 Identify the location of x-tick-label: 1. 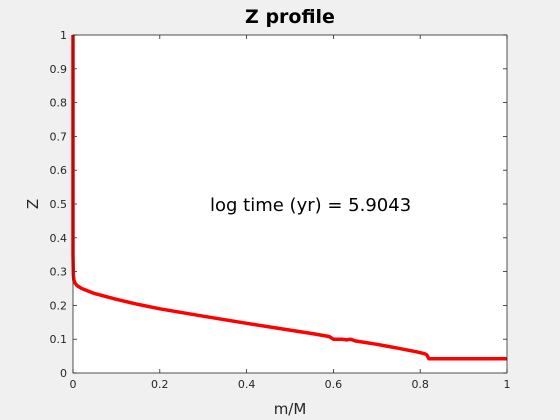
(507, 384).